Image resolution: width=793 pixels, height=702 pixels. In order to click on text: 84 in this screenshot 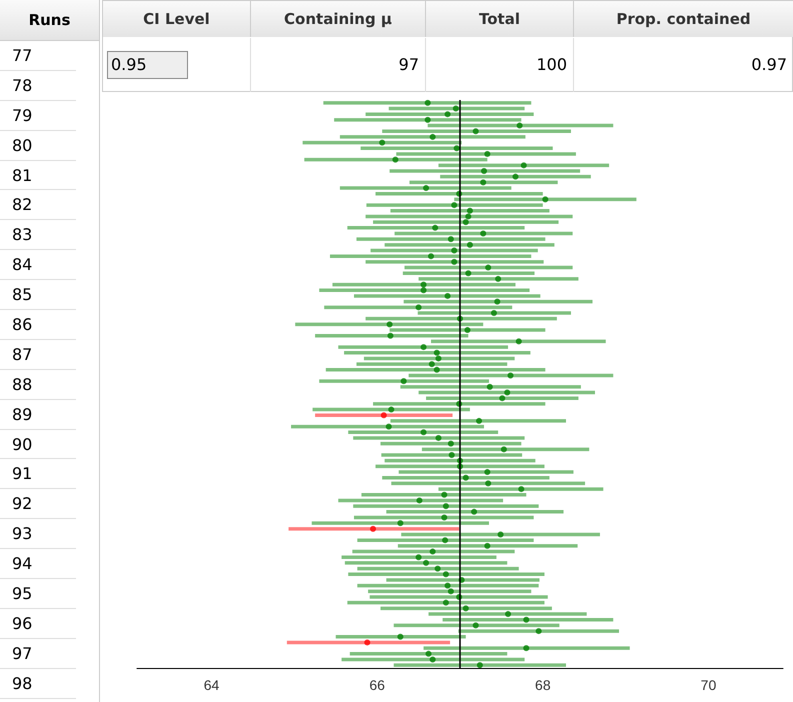, I will do `click(38, 265)`.